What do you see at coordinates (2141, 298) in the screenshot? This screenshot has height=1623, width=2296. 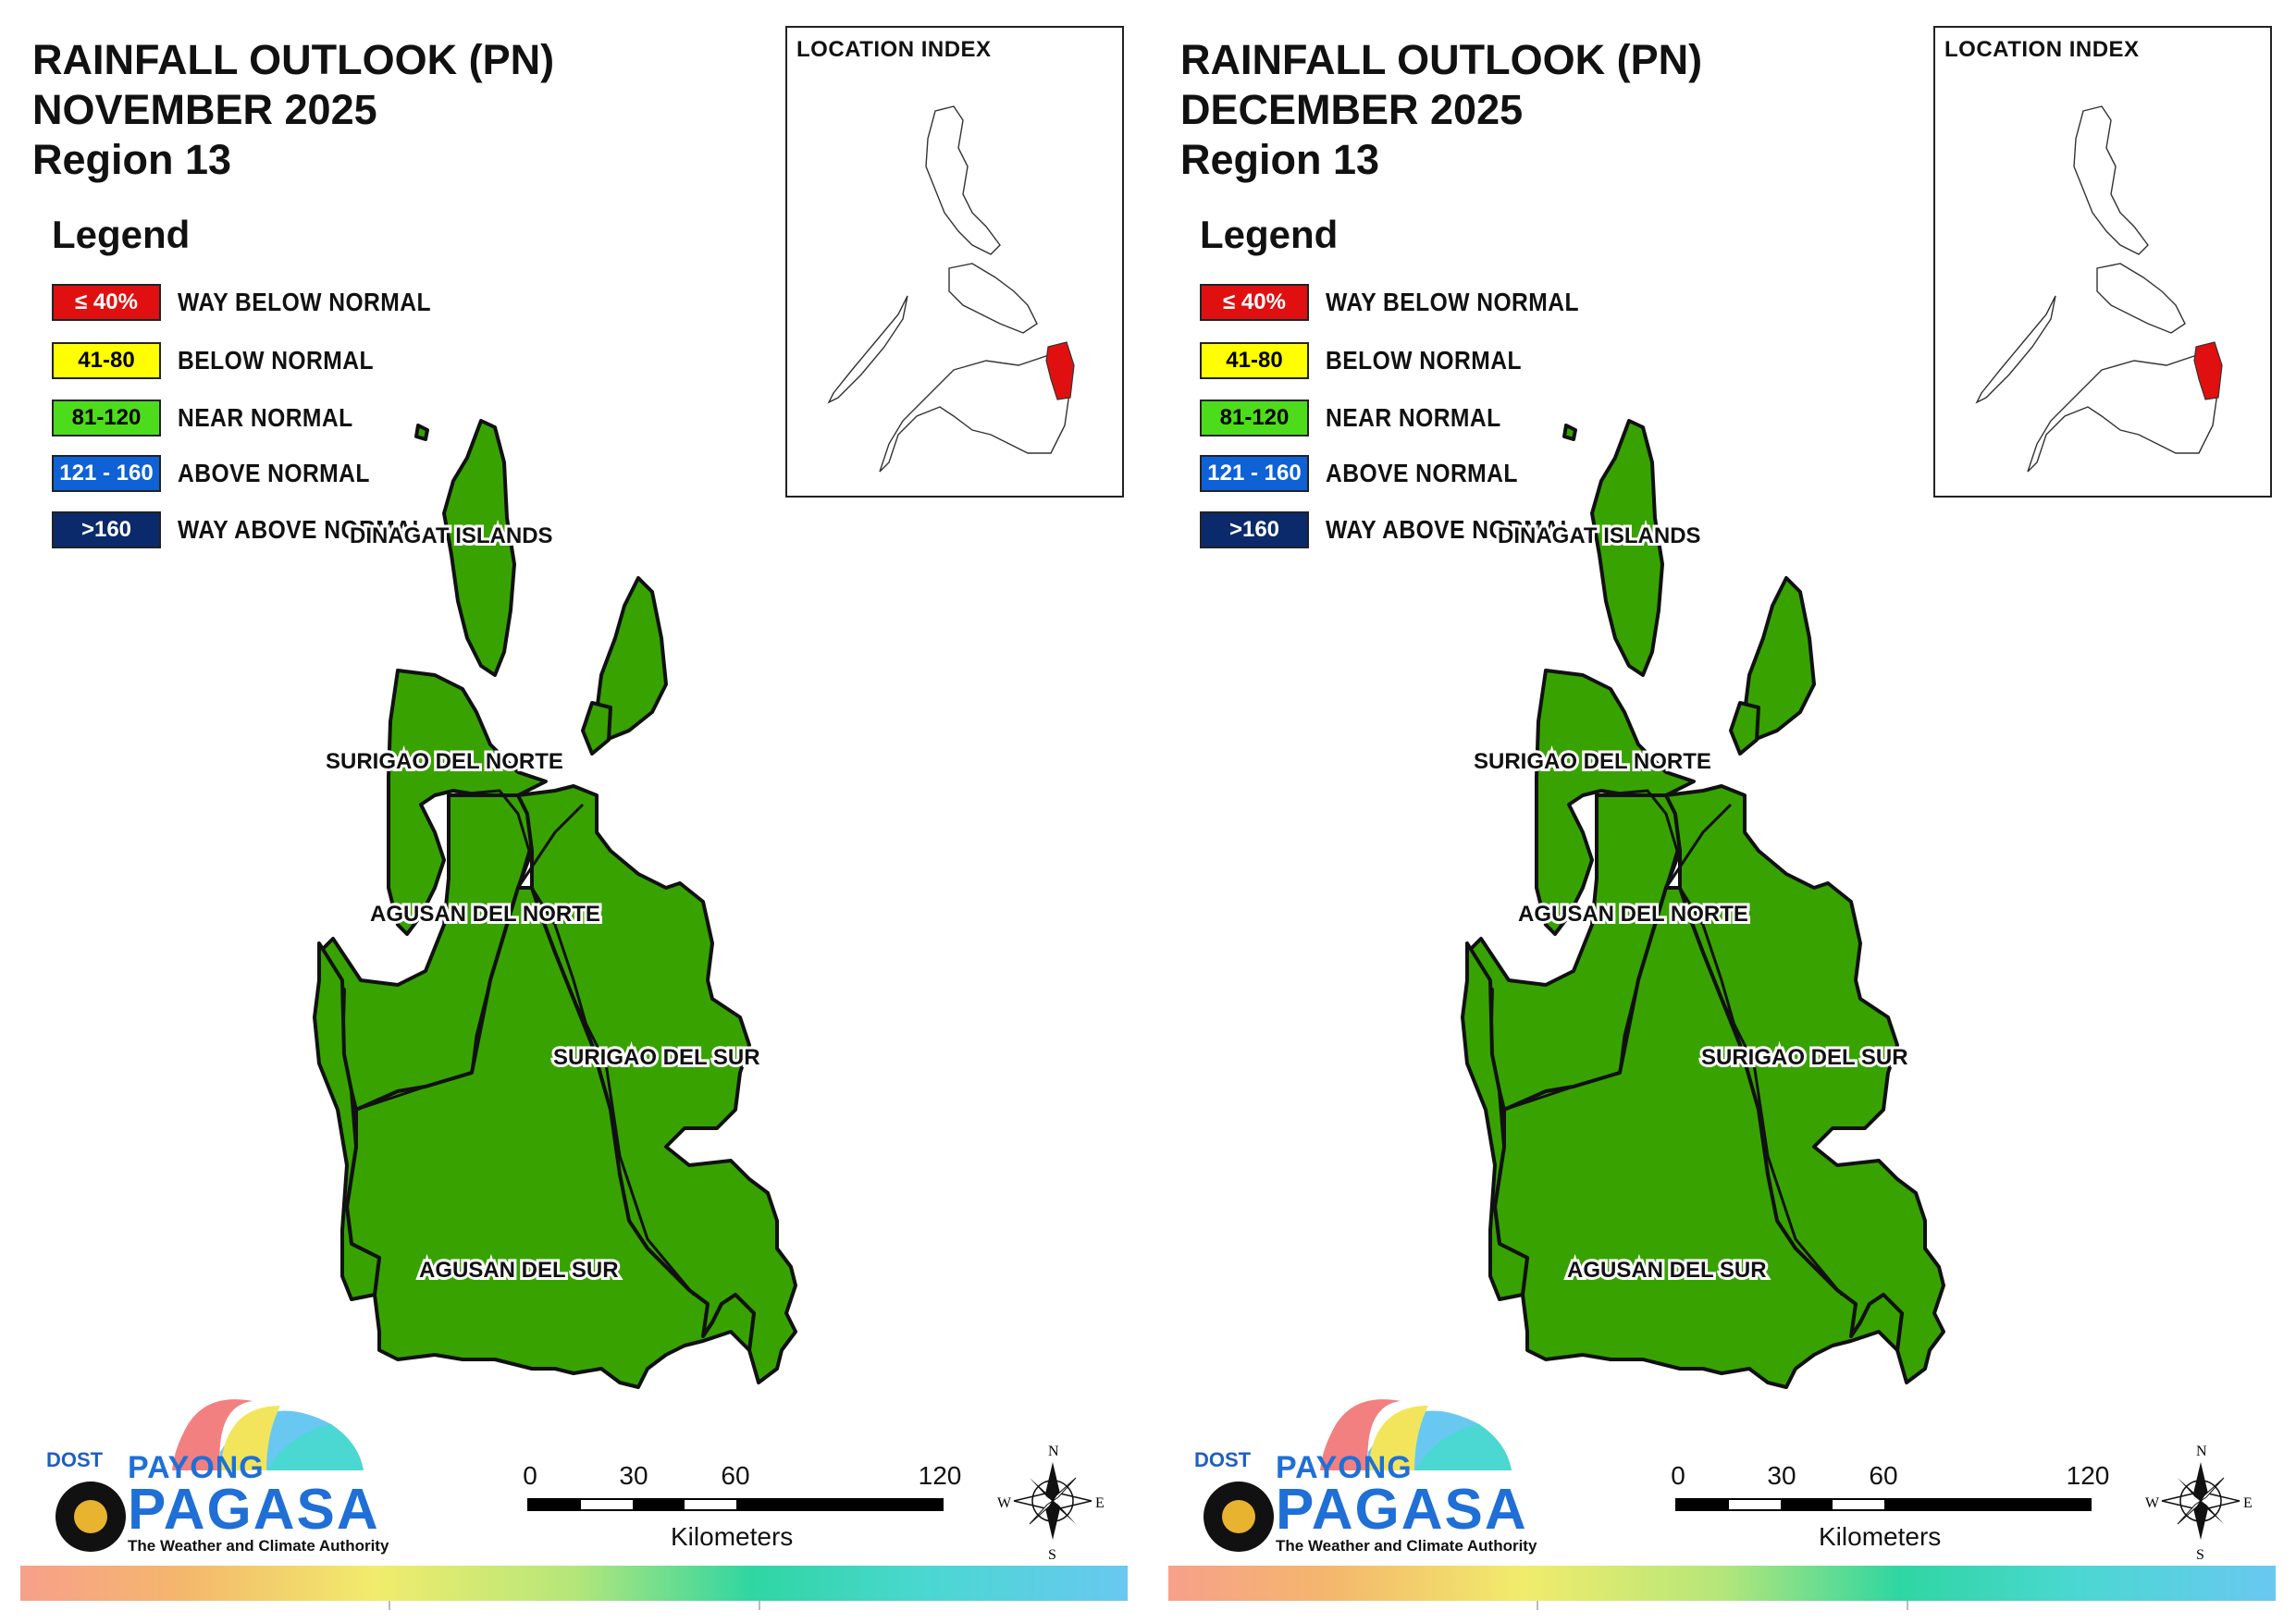 I see `visayas-outline` at bounding box center [2141, 298].